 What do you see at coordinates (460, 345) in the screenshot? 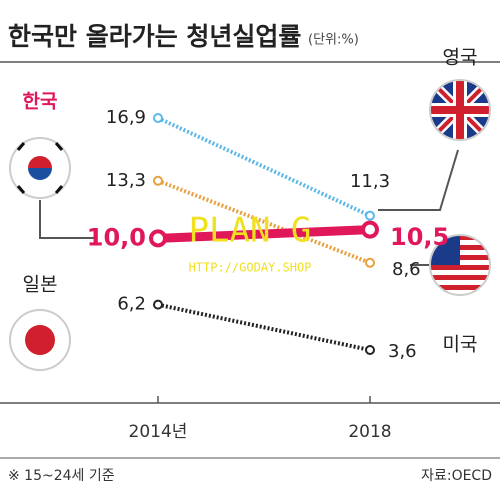
I see `legend-label: 미국` at bounding box center [460, 345].